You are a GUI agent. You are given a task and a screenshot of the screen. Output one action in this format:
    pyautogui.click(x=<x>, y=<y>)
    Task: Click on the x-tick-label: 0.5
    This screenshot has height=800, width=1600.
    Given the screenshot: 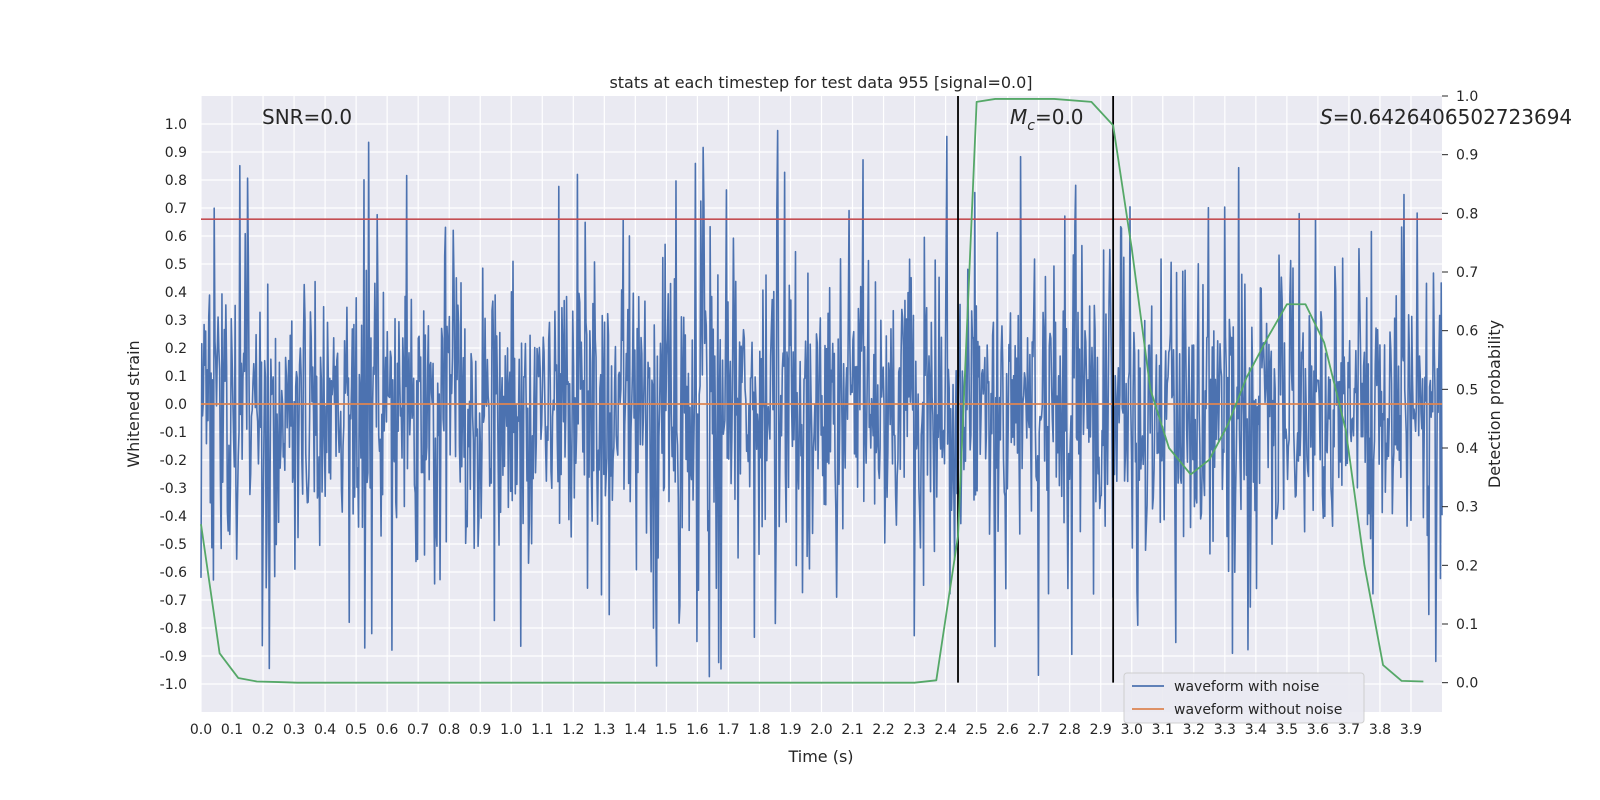 What is the action you would take?
    pyautogui.click(x=356, y=730)
    